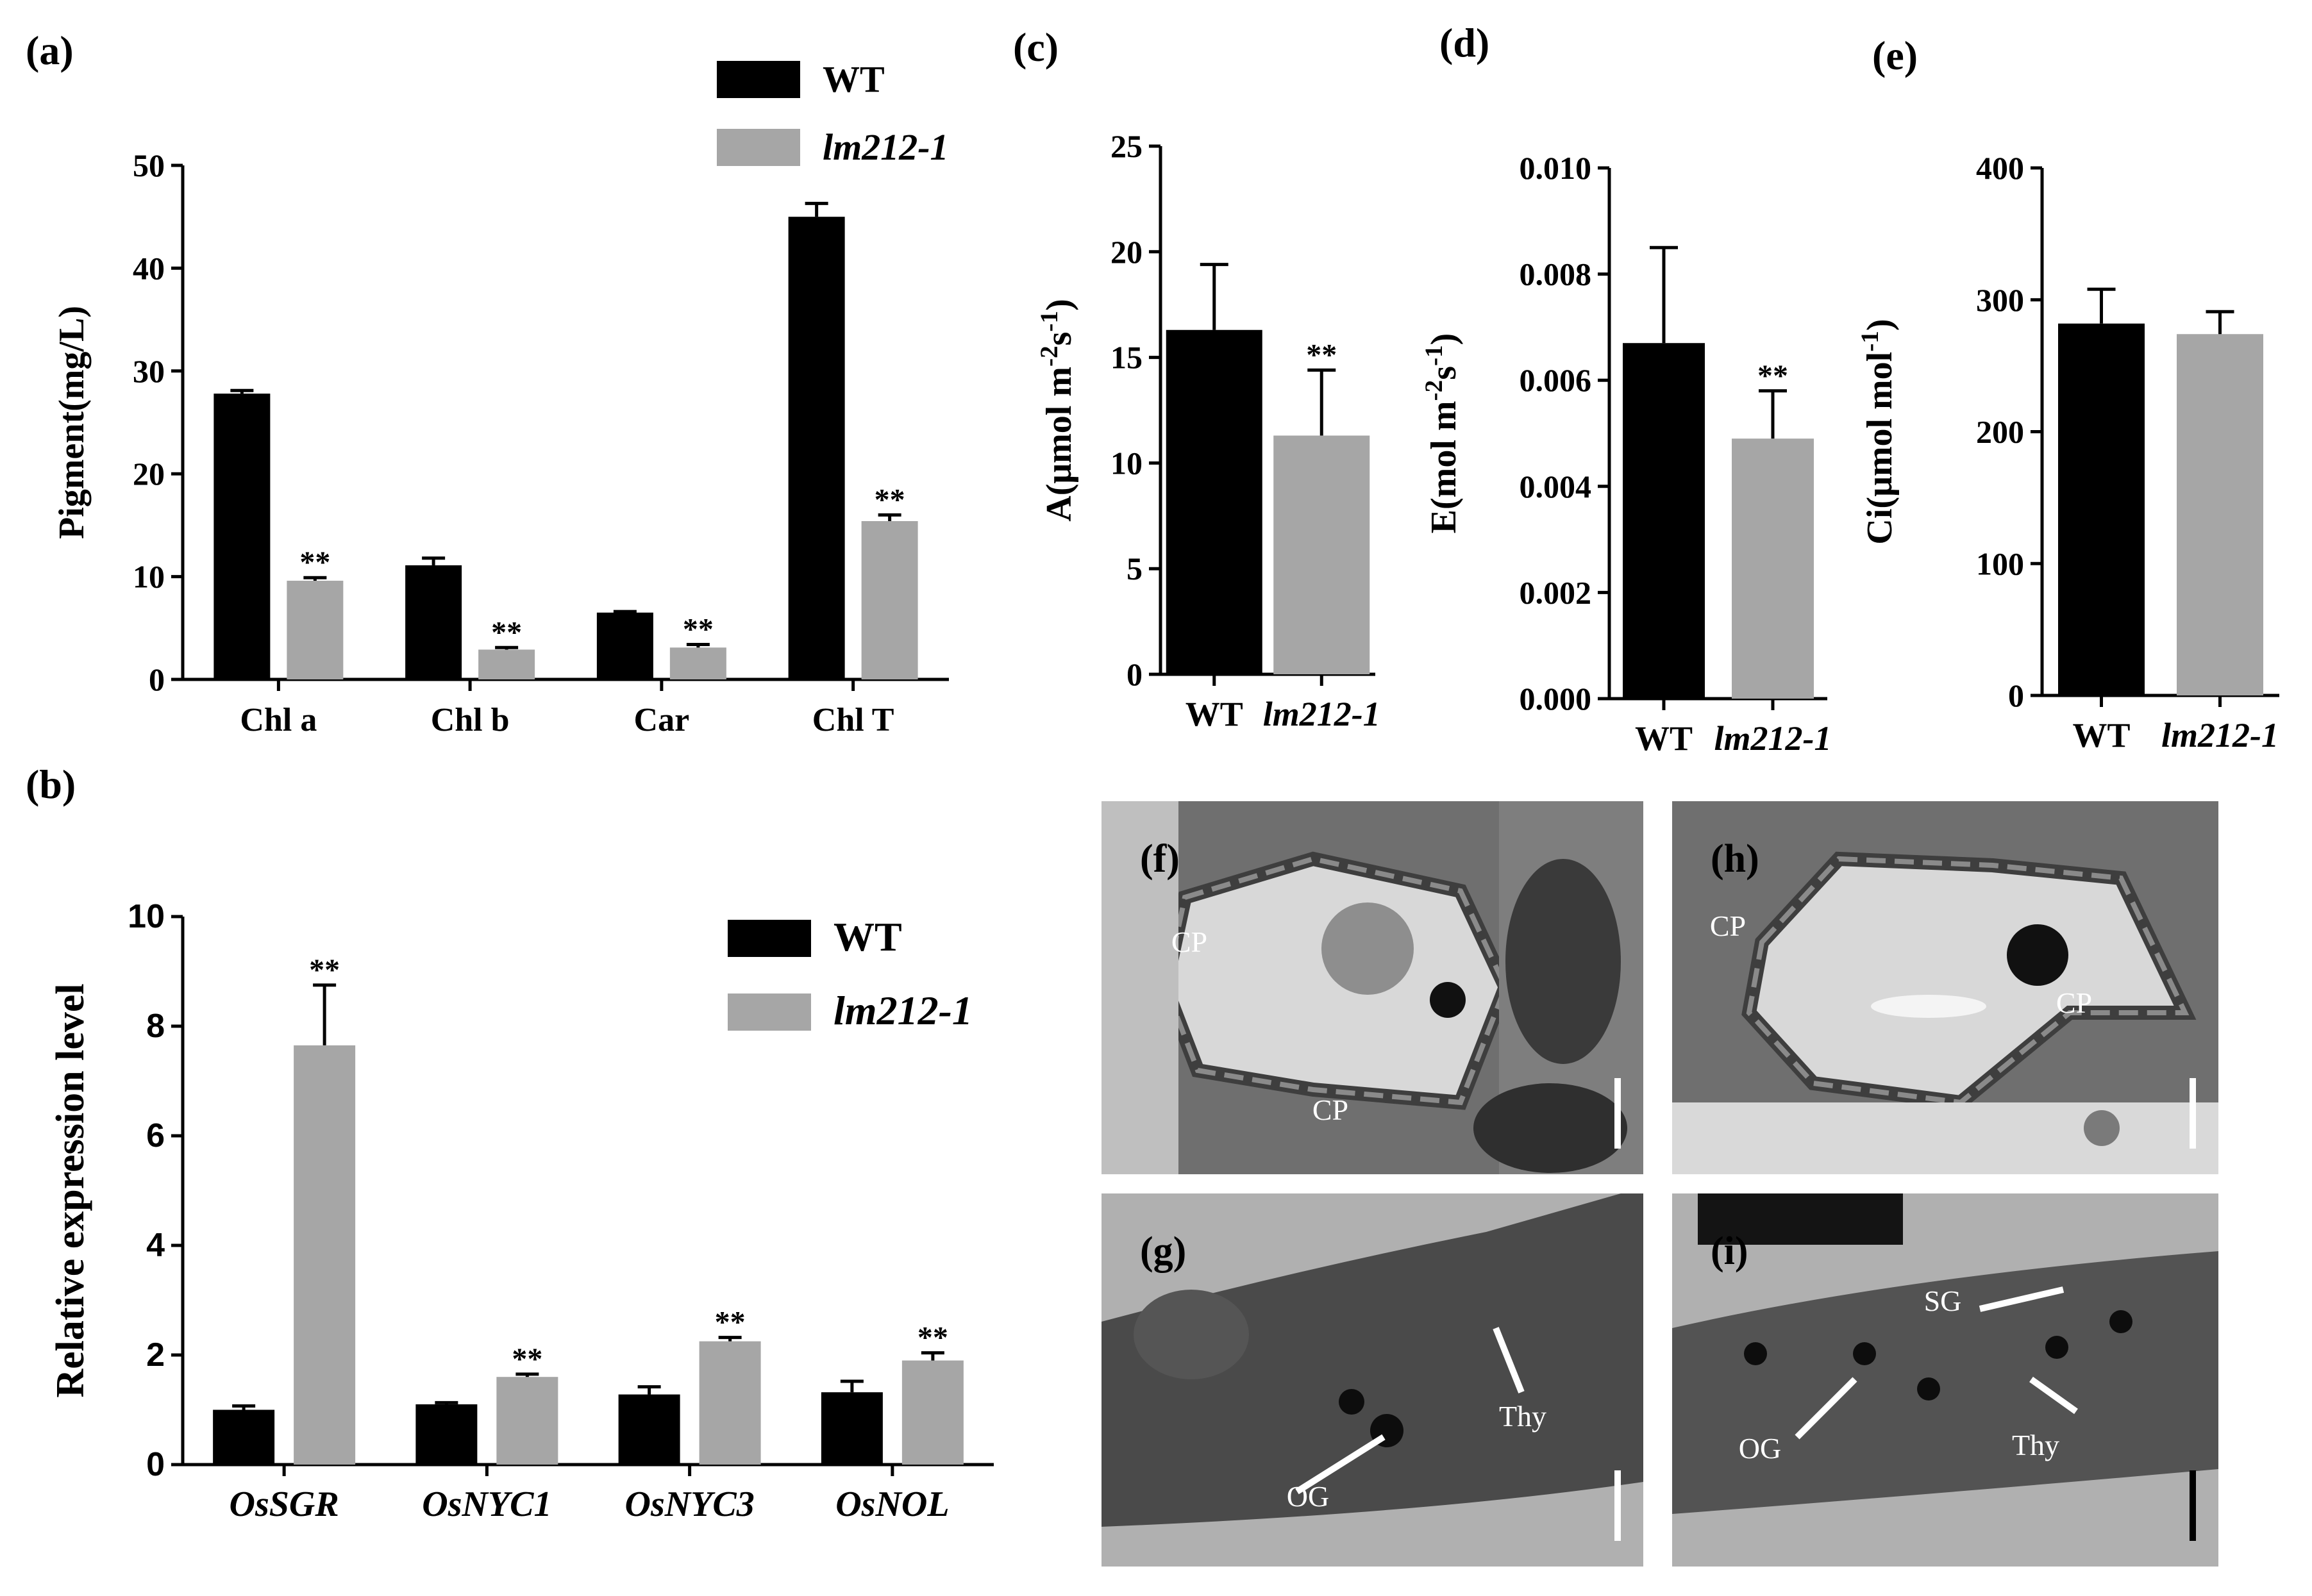 This screenshot has width=2312, height=1596. Describe the element at coordinates (2000, 432) in the screenshot. I see `y-tick-label: 200` at that location.